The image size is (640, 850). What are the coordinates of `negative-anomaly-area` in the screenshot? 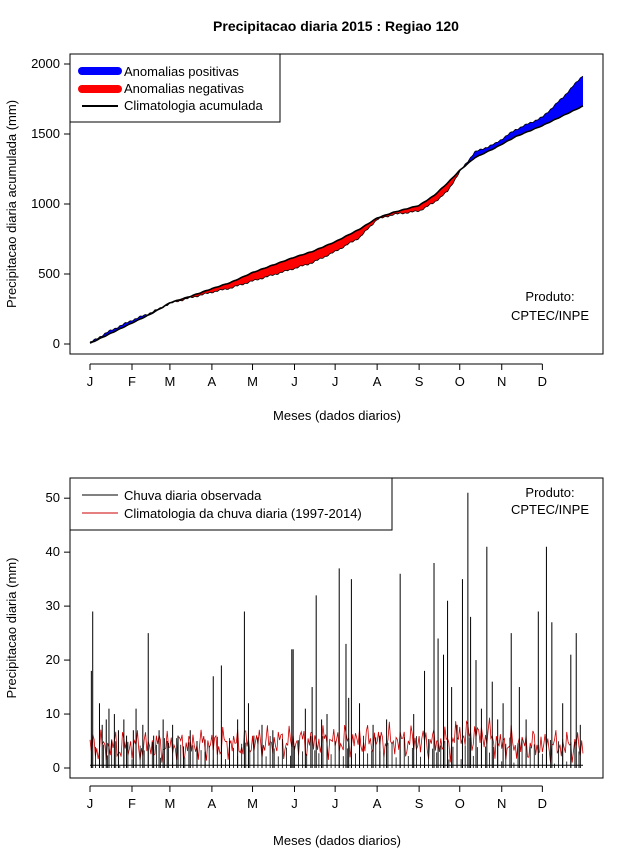 It's located at (317, 234).